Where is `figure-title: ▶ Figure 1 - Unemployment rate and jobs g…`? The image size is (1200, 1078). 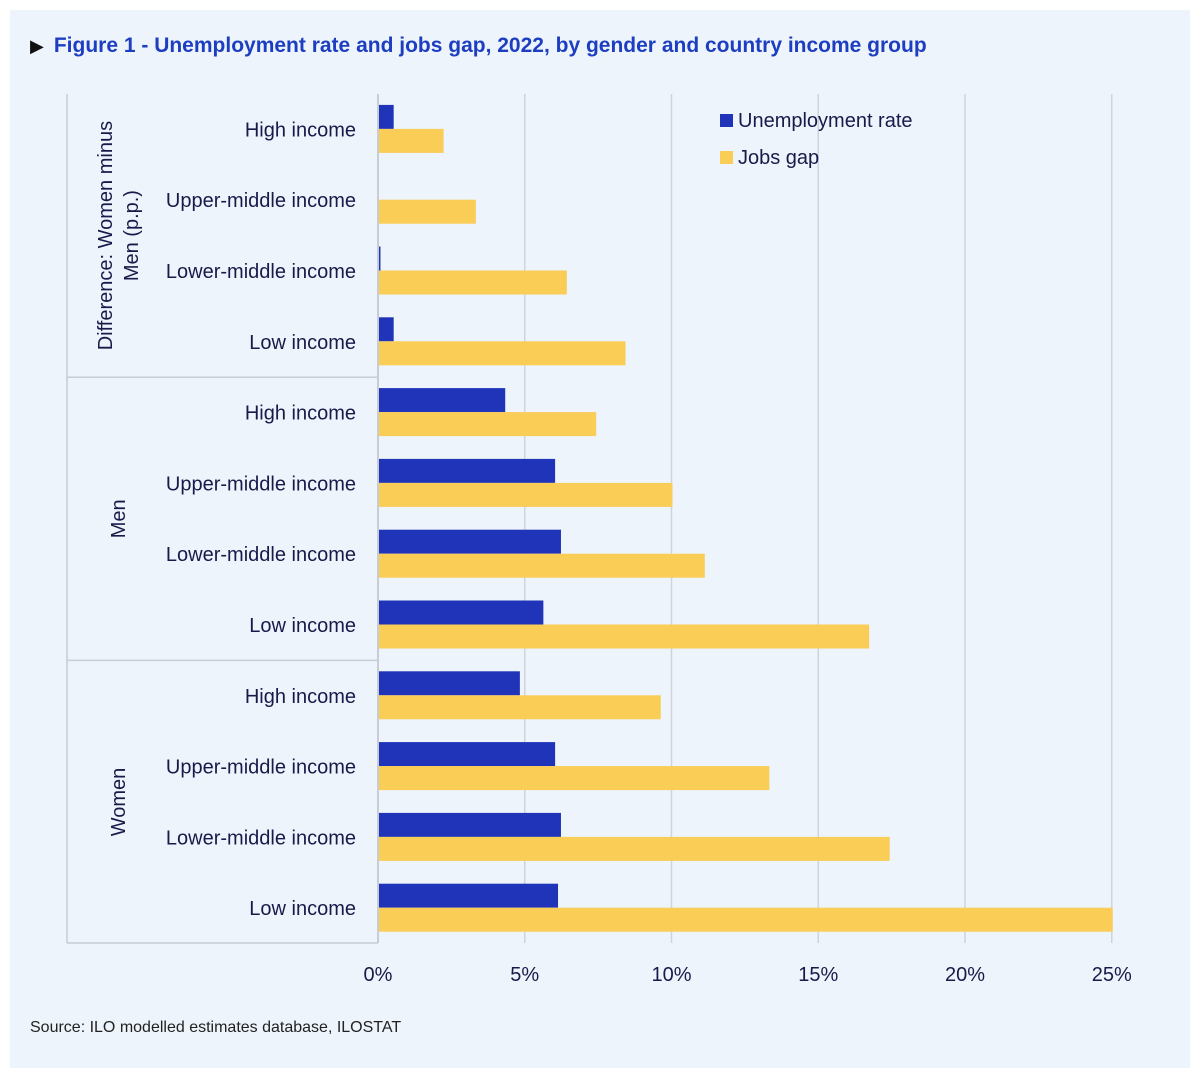
figure-title: ▶ Figure 1 - Unemployment rate and jobs g… is located at coordinates (478, 46).